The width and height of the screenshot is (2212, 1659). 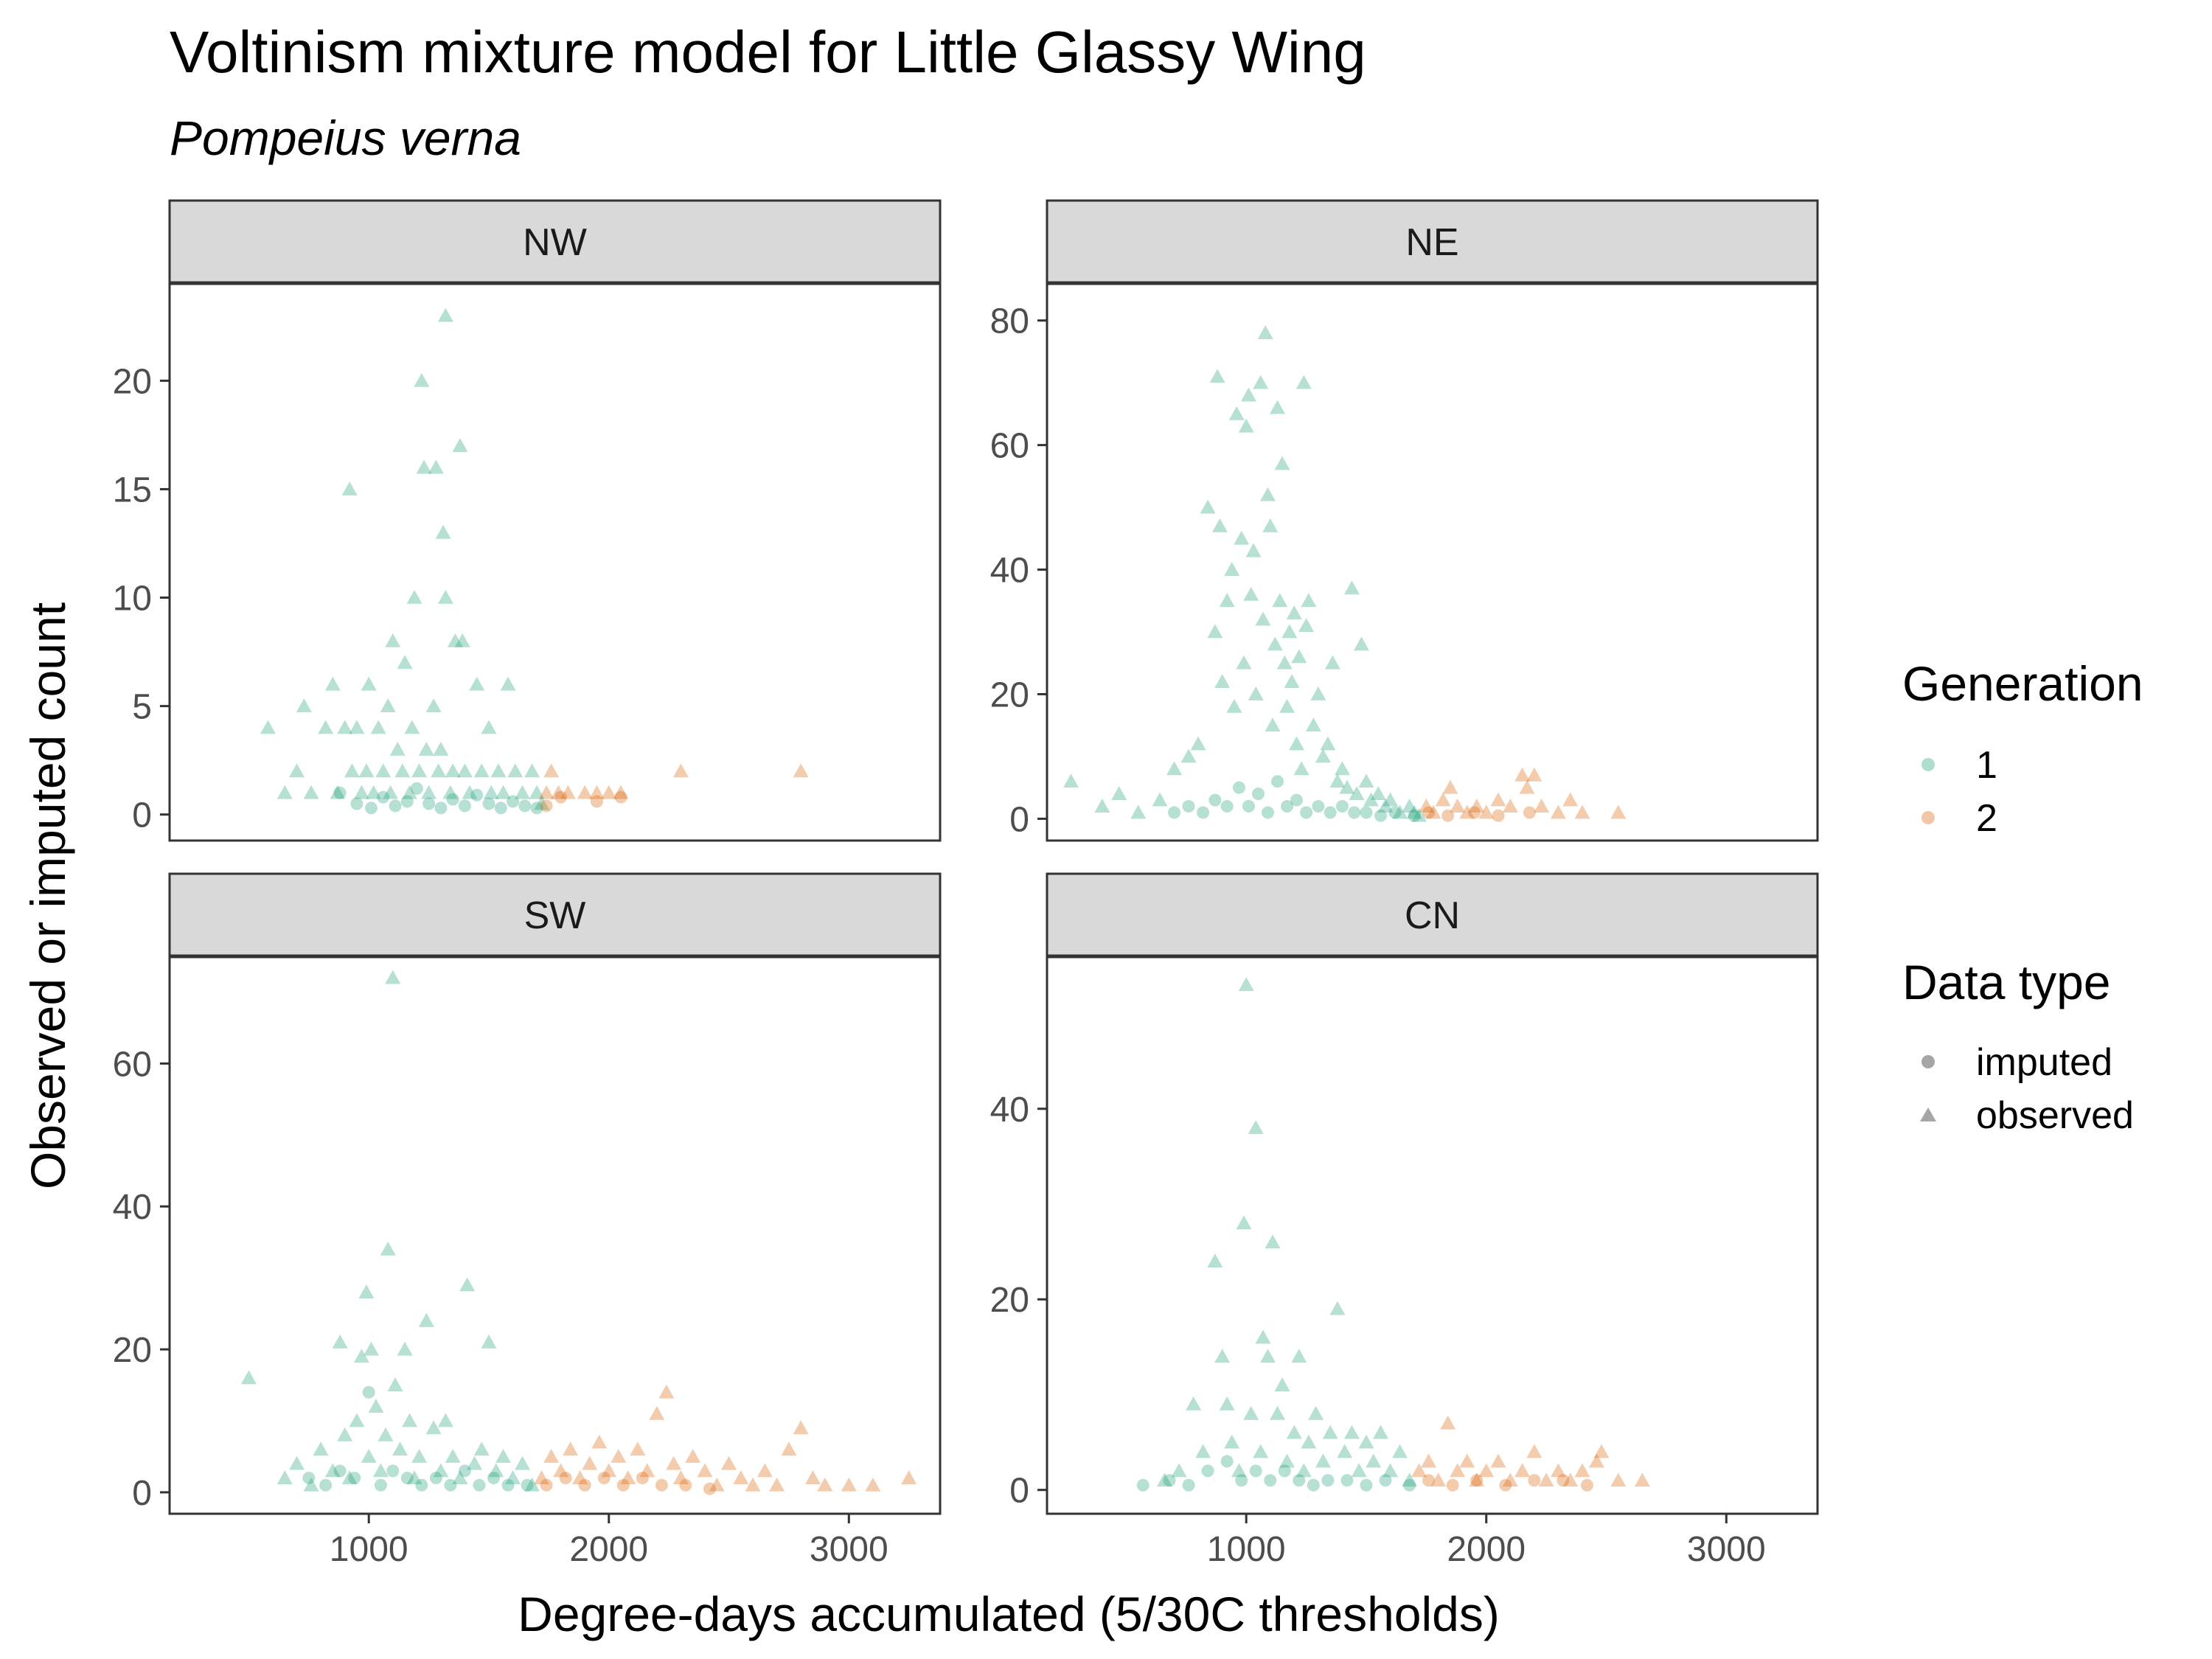 What do you see at coordinates (48, 895) in the screenshot?
I see `y-axis-title: Observed or imputed count` at bounding box center [48, 895].